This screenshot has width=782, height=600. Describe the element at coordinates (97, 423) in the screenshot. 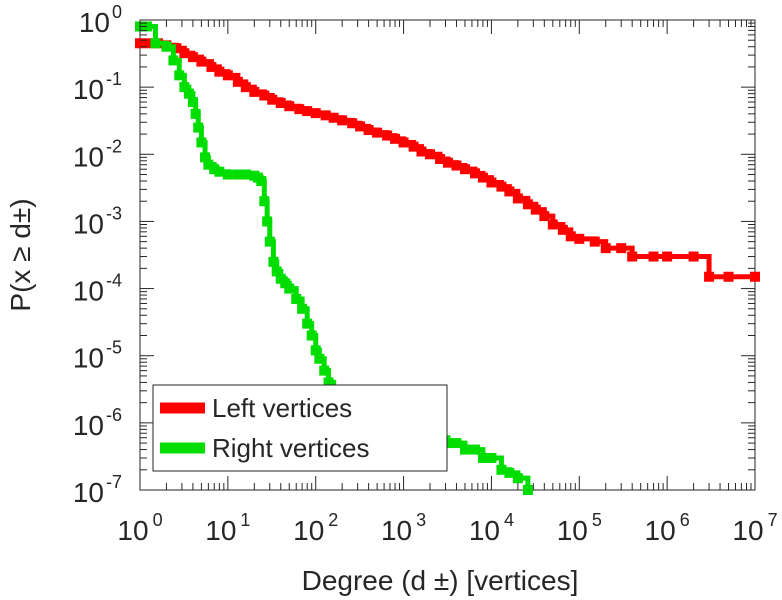

I see `y-tick-label: 10 -6` at that location.